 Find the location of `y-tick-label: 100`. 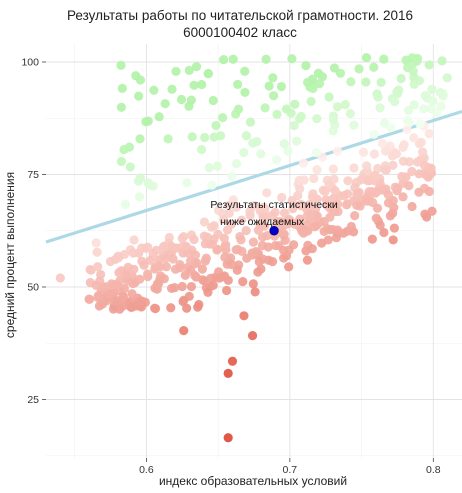

y-tick-label: 100 is located at coordinates (30, 63).